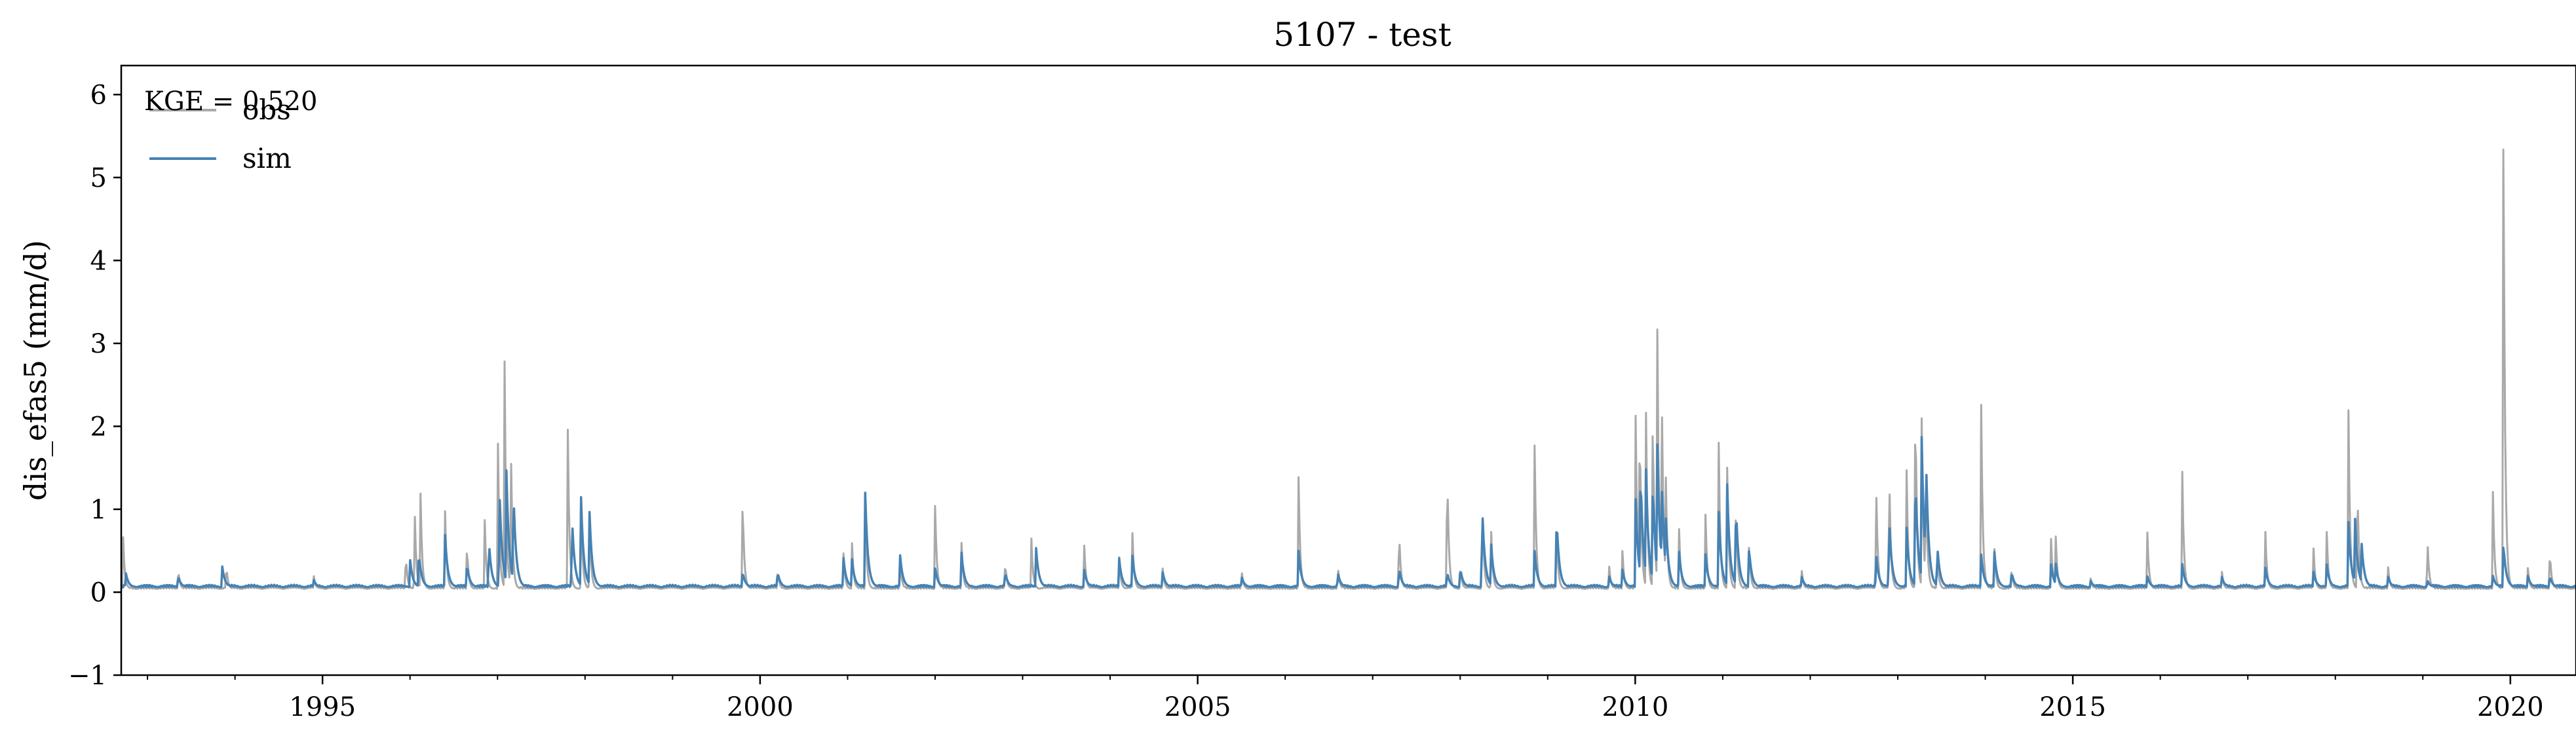 This screenshot has width=2576, height=742. Describe the element at coordinates (98, 344) in the screenshot. I see `y-tick-label: 3` at that location.